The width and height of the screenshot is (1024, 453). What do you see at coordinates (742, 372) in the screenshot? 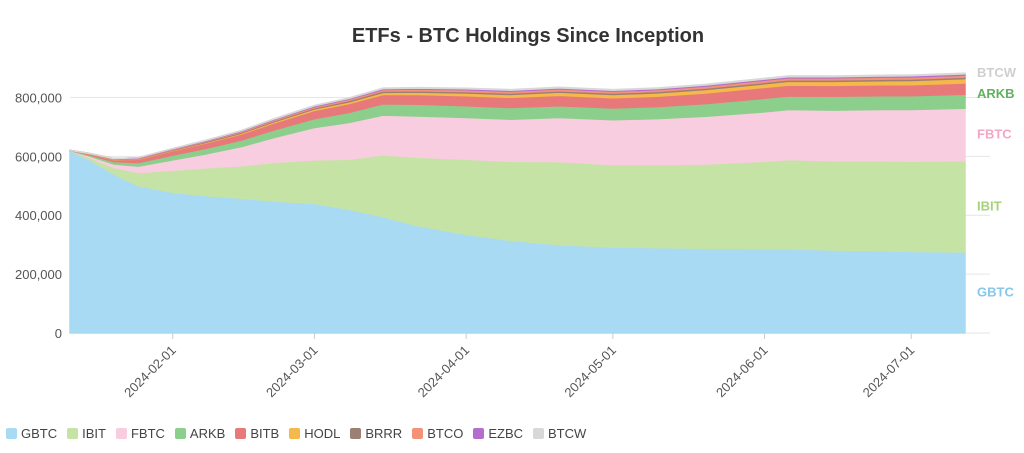
I see `x-tick-label: 2024-06-01` at bounding box center [742, 372].